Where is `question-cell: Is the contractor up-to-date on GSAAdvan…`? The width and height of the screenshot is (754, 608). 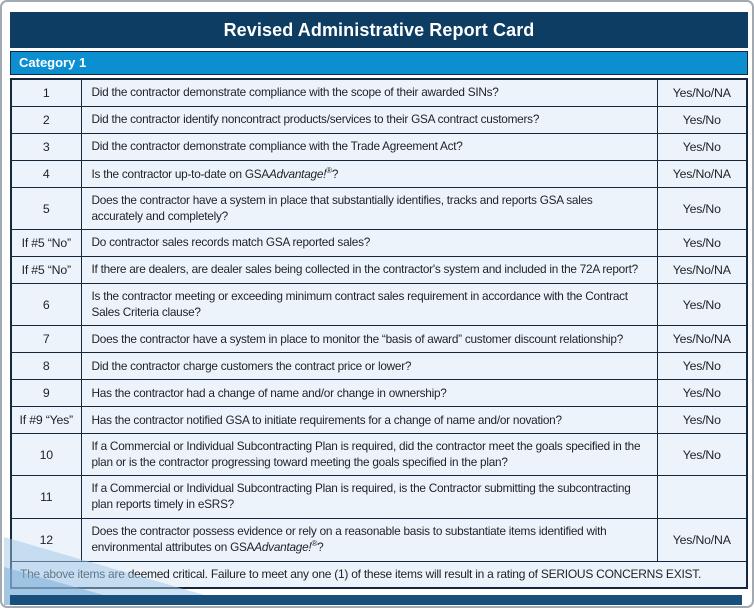 question-cell: Is the contractor up-to-date on GSAAdvan… is located at coordinates (369, 174).